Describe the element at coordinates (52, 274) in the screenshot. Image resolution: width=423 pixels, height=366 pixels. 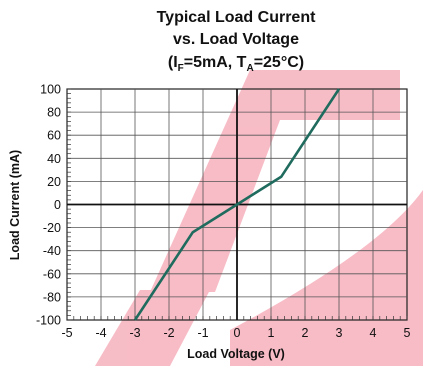
I see `y-tick-label: -60` at that location.